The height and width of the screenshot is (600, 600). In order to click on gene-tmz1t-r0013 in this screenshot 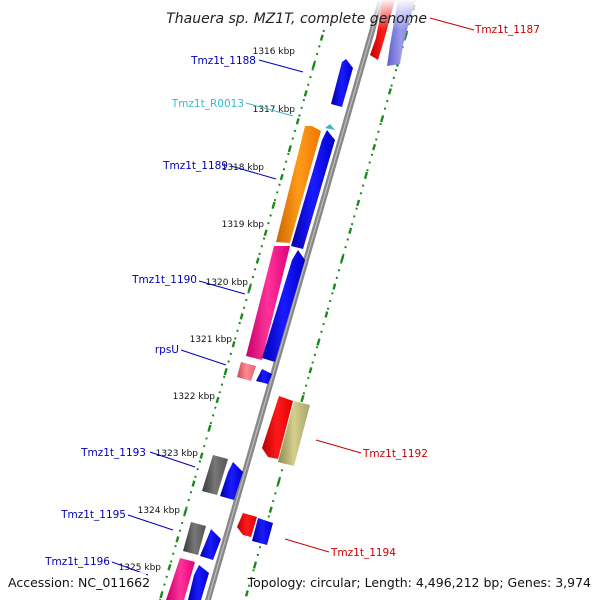, I will do `click(330, 127)`.